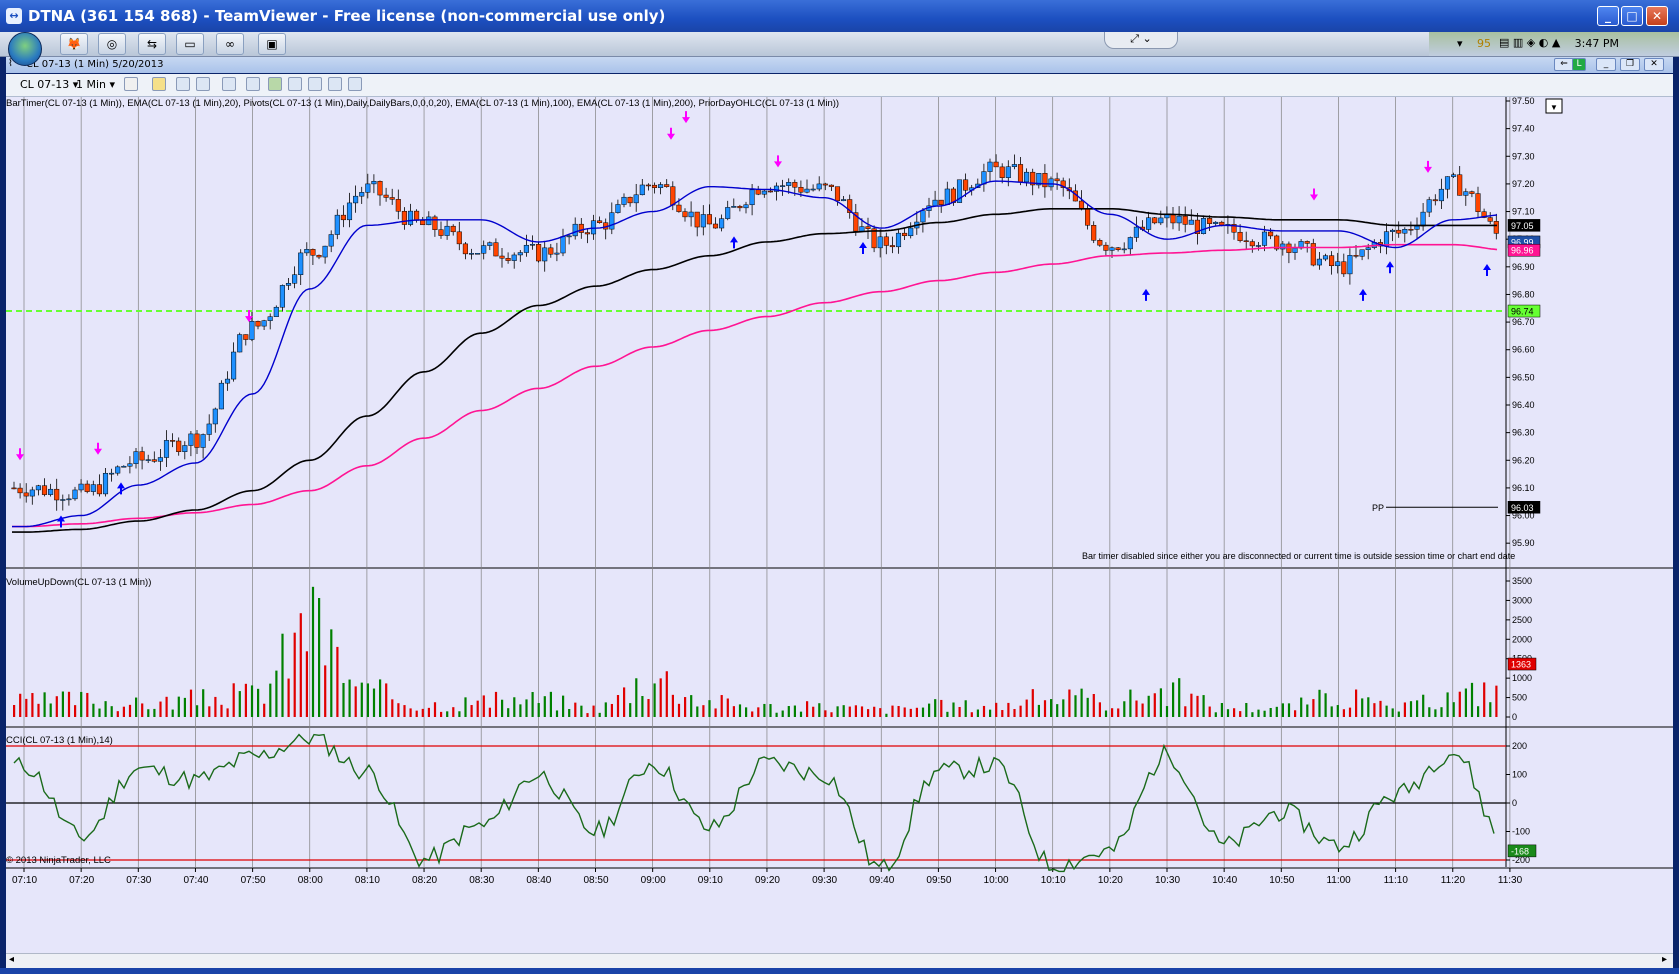  I want to click on chart-restore-button: ❐, so click(1630, 64).